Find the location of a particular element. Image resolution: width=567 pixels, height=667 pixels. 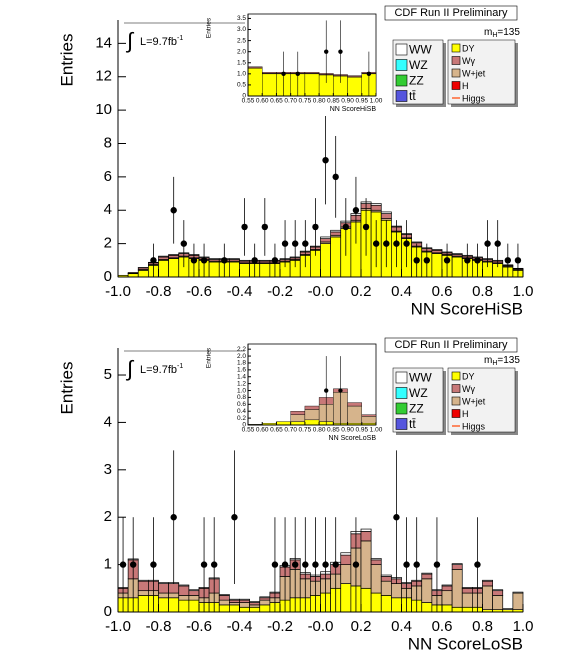

x-tick-label: 0.90 is located at coordinates (347, 430).